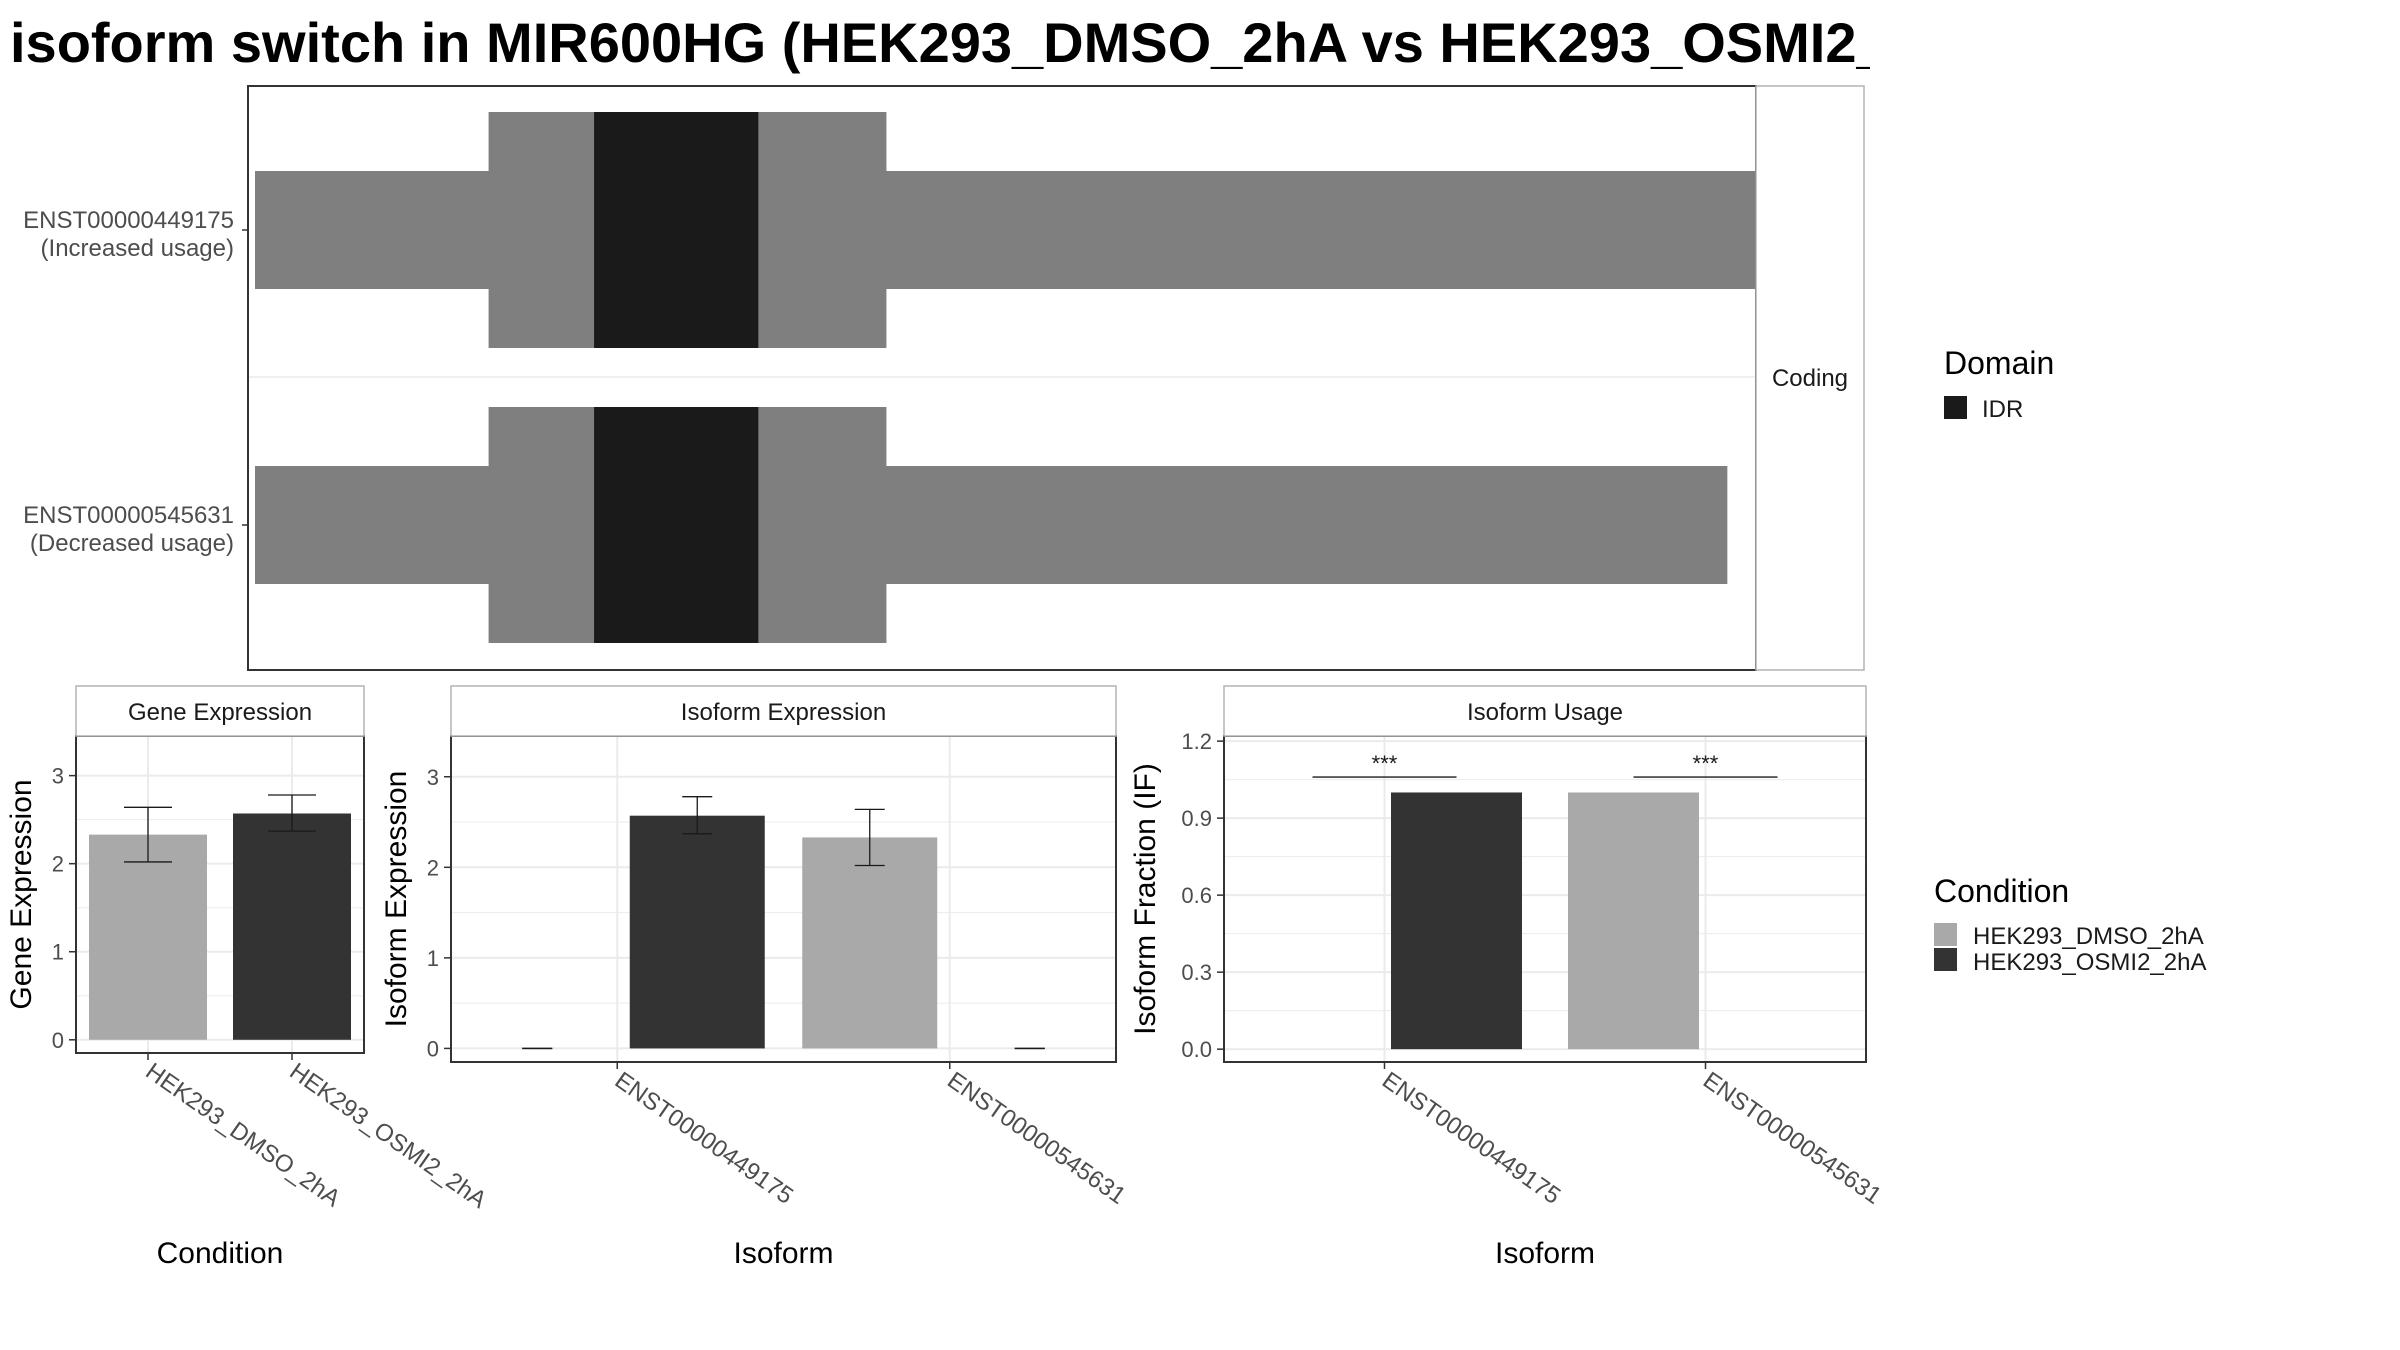 The image size is (2400, 1350). I want to click on gene-expression-bar-HEK293_OSMI2_2hA-osmi2, so click(292, 926).